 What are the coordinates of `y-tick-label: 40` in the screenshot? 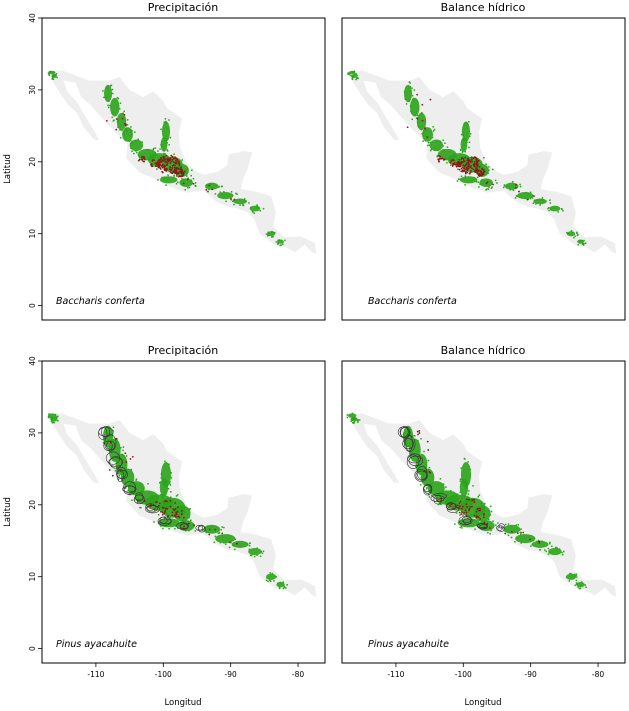 It's located at (32, 18).